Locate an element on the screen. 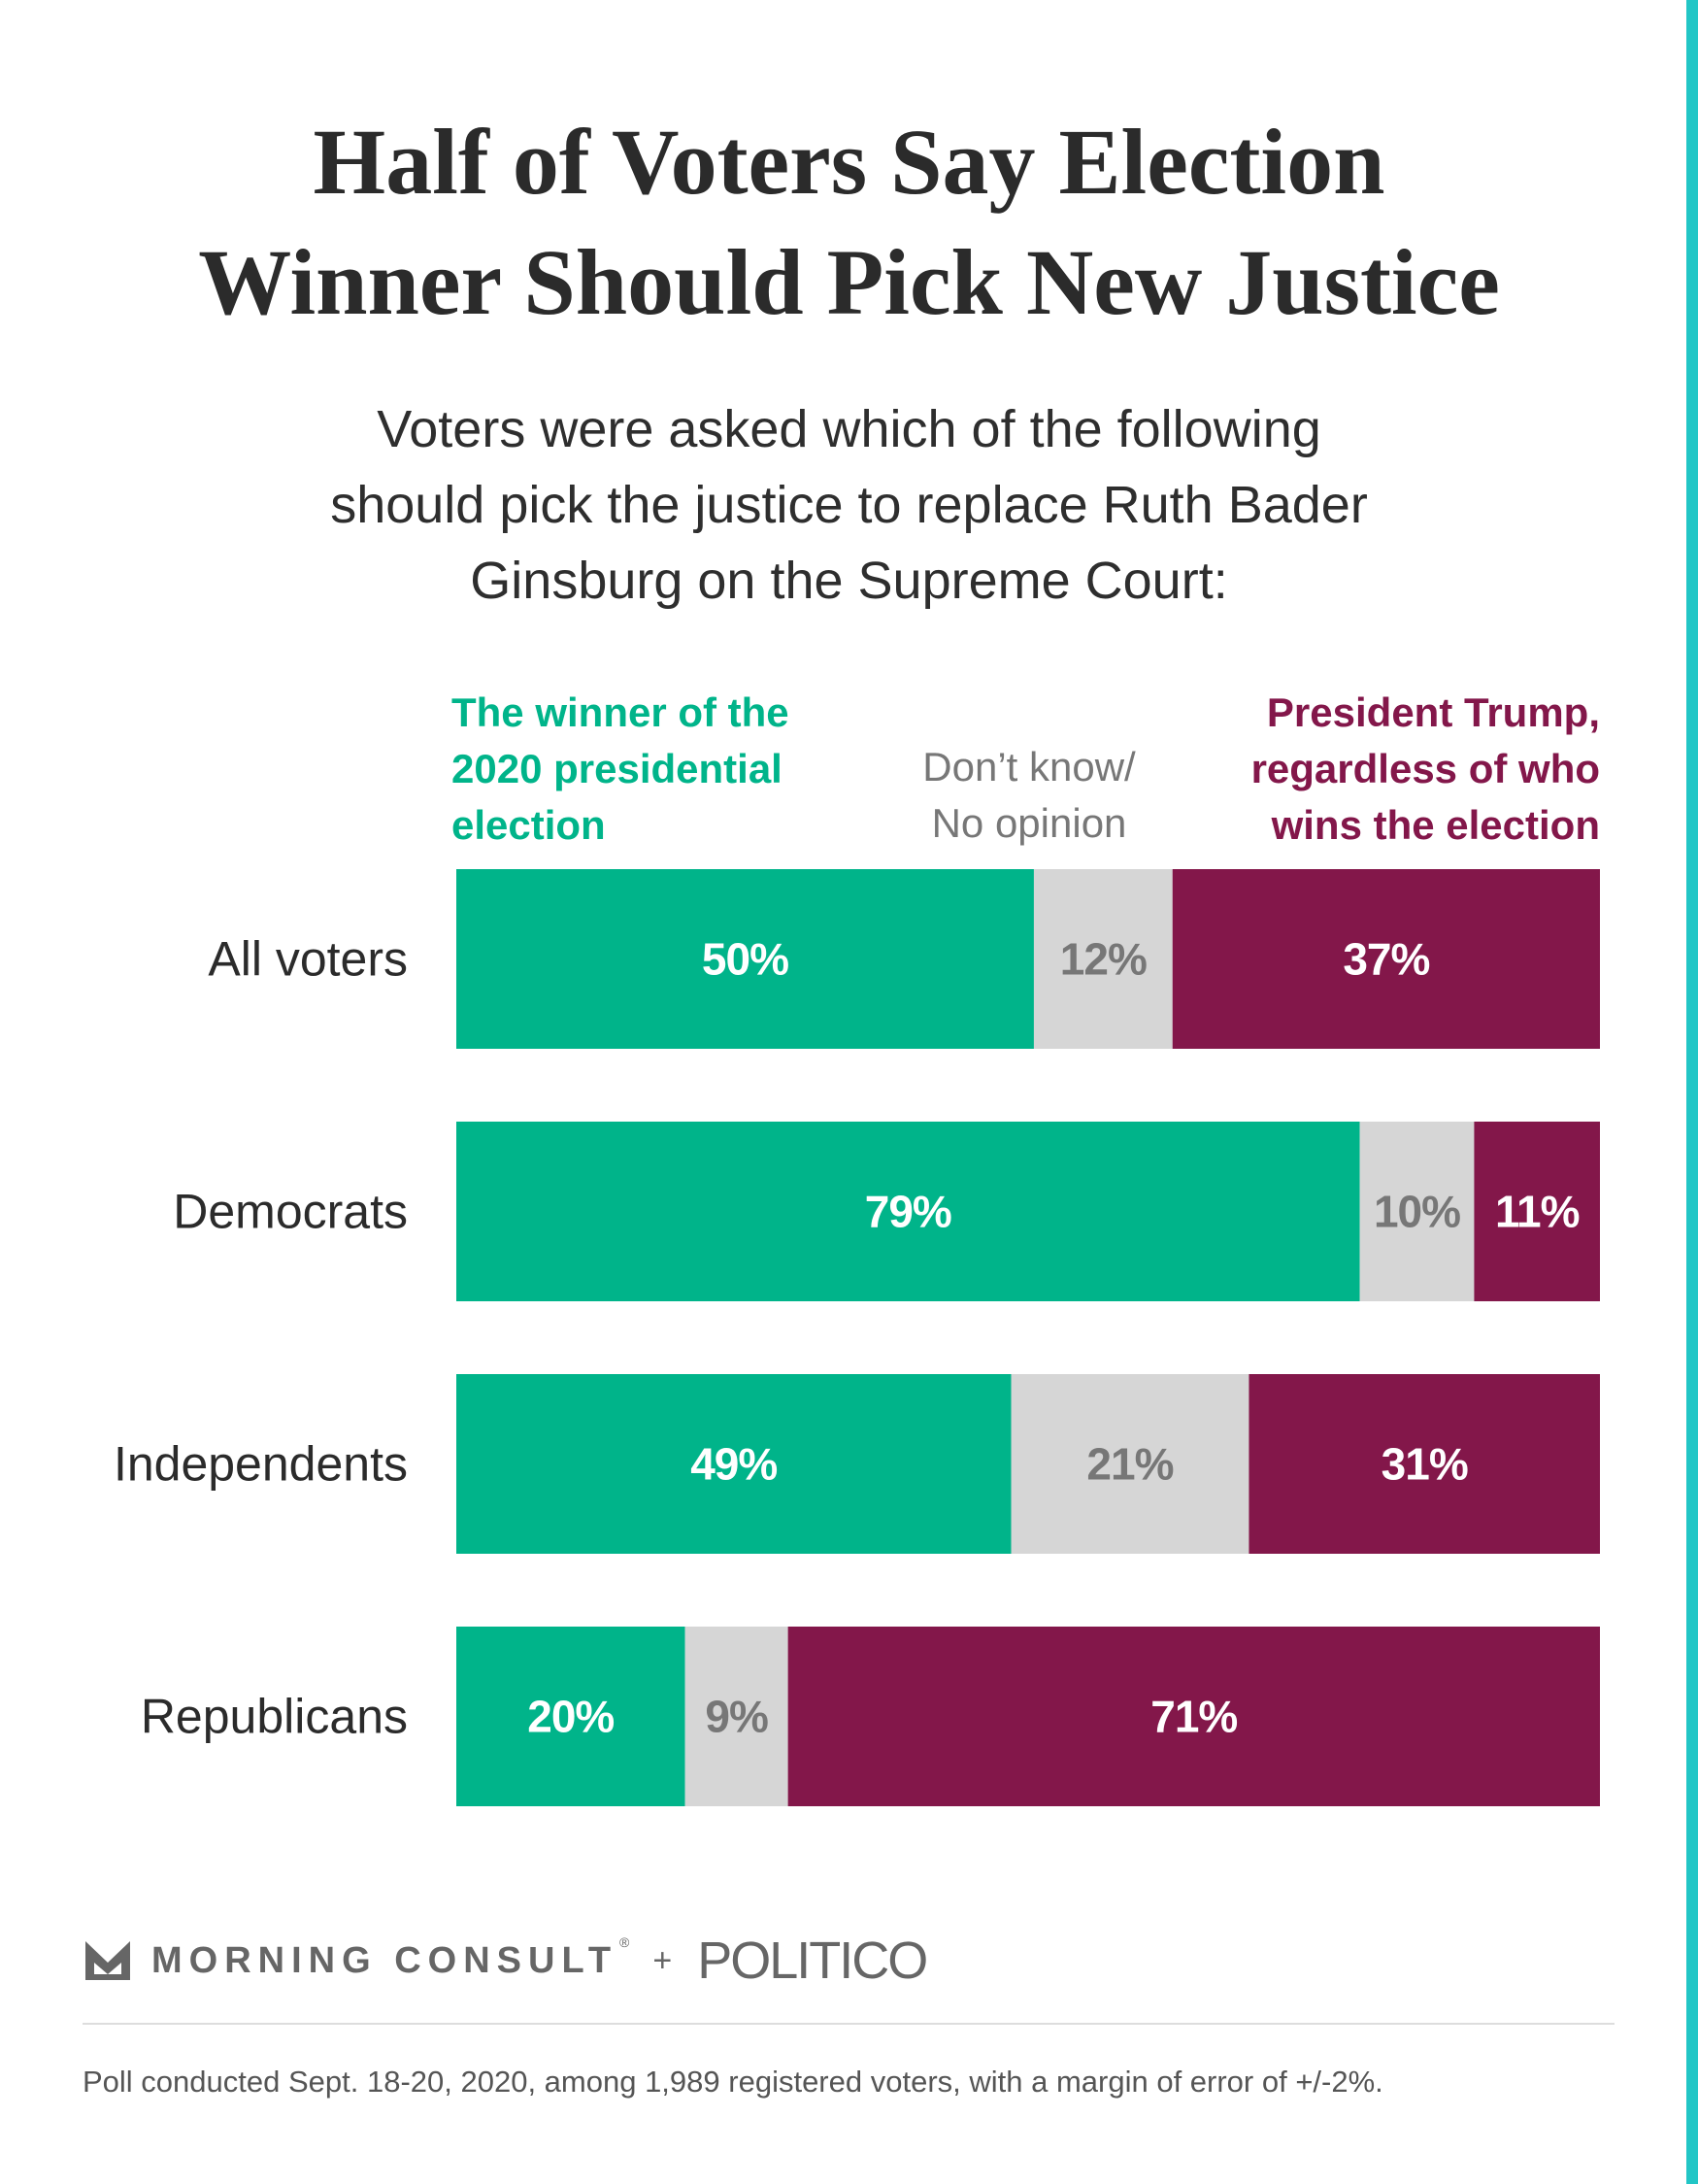 This screenshot has height=2184, width=1698. brand-name: MORNING CONSULT is located at coordinates (385, 1960).